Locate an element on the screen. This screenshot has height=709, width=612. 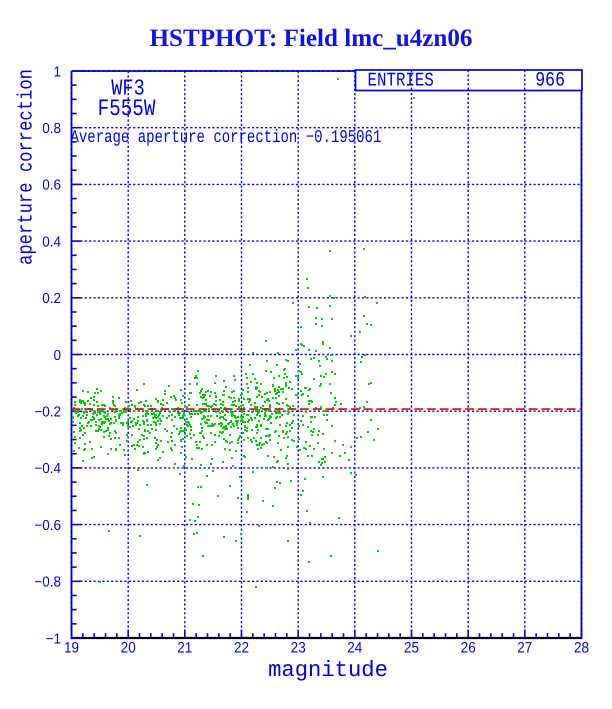
svg-text: 0.2 is located at coordinates (51, 298).